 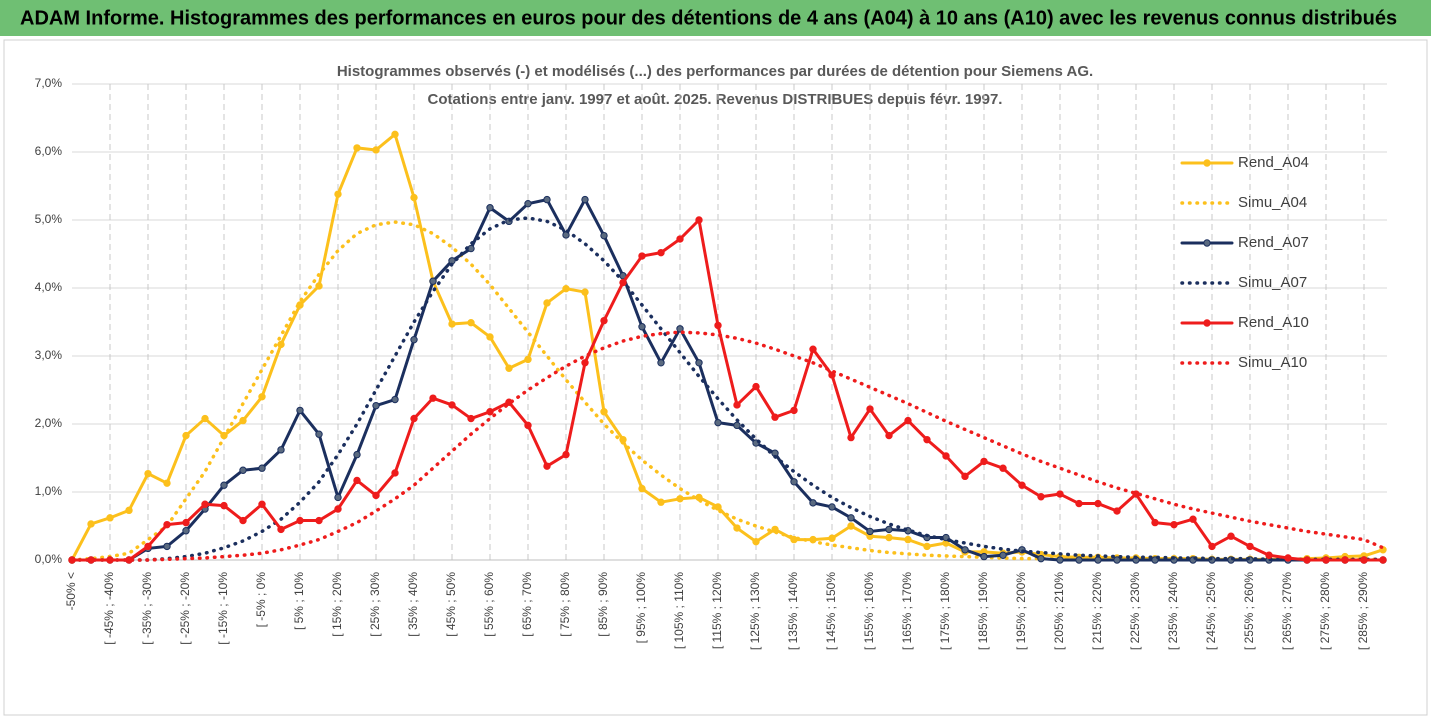 I want to click on header-bar, so click(x=715, y=18).